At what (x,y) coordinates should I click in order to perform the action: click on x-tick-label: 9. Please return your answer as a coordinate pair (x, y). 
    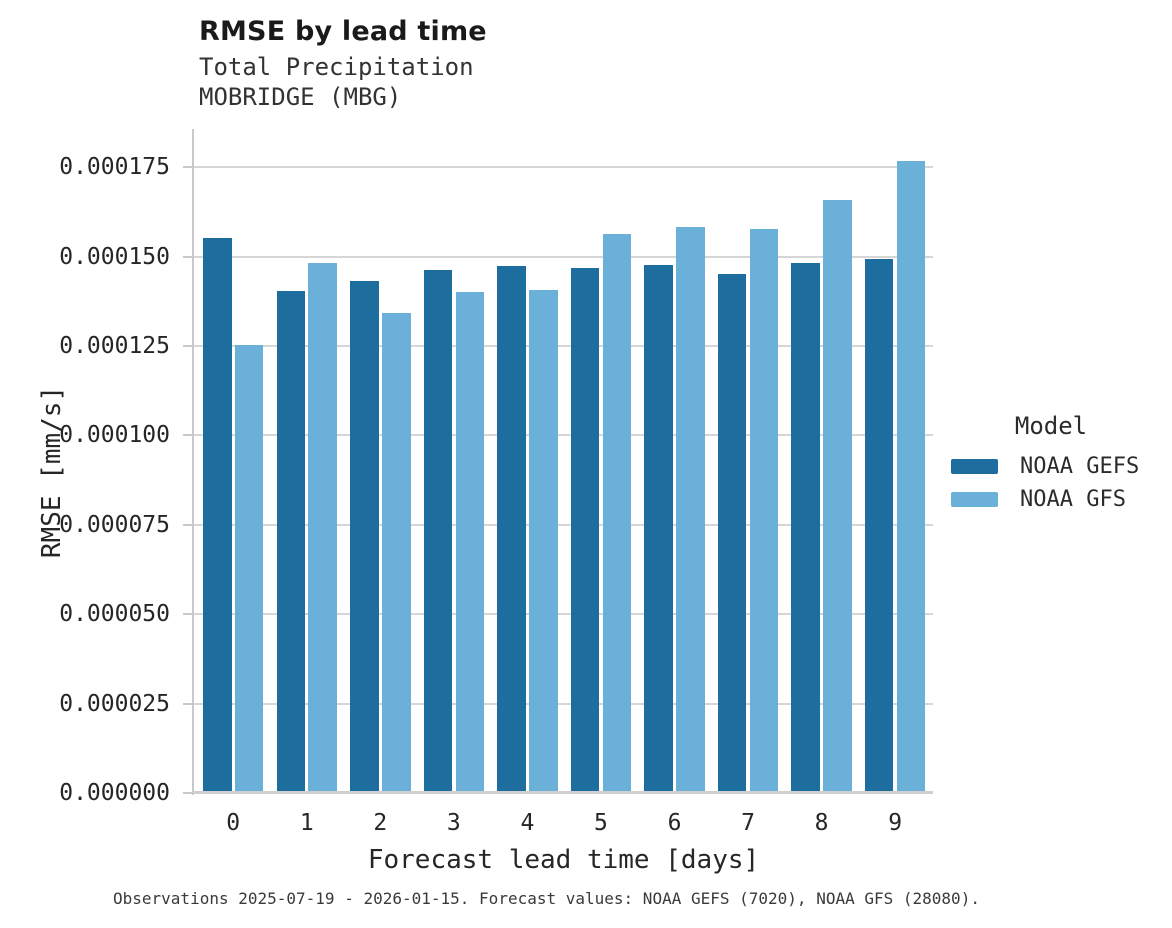
    Looking at the image, I should click on (895, 823).